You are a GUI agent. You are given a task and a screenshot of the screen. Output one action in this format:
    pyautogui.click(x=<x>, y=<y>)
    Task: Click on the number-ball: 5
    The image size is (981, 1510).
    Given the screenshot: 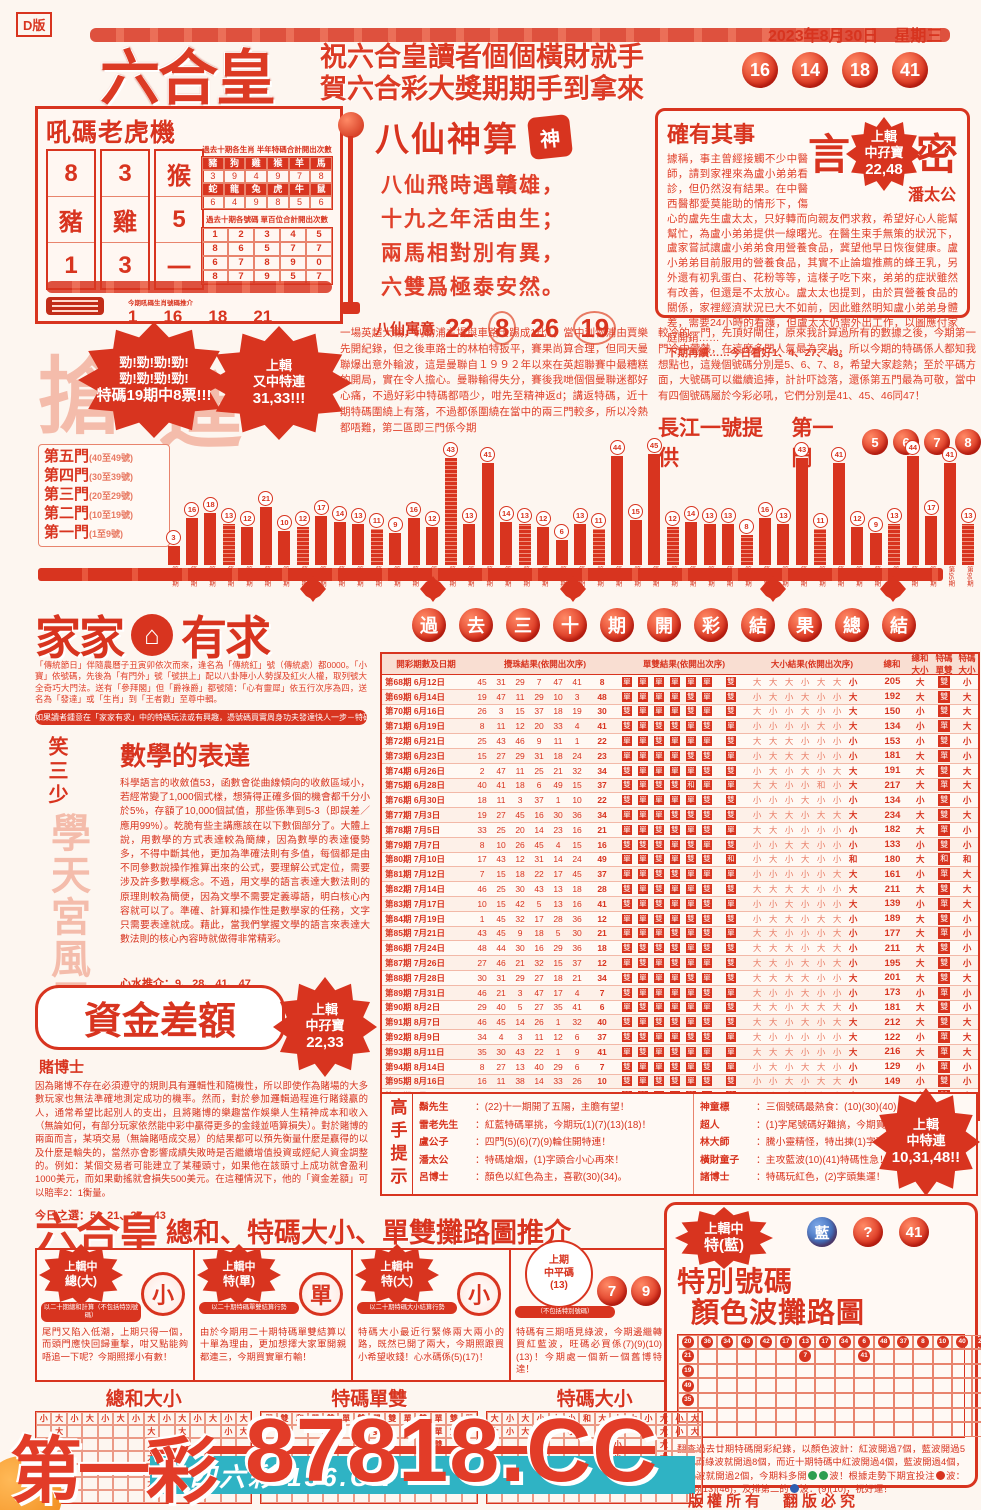 What is the action you would take?
    pyautogui.click(x=875, y=442)
    